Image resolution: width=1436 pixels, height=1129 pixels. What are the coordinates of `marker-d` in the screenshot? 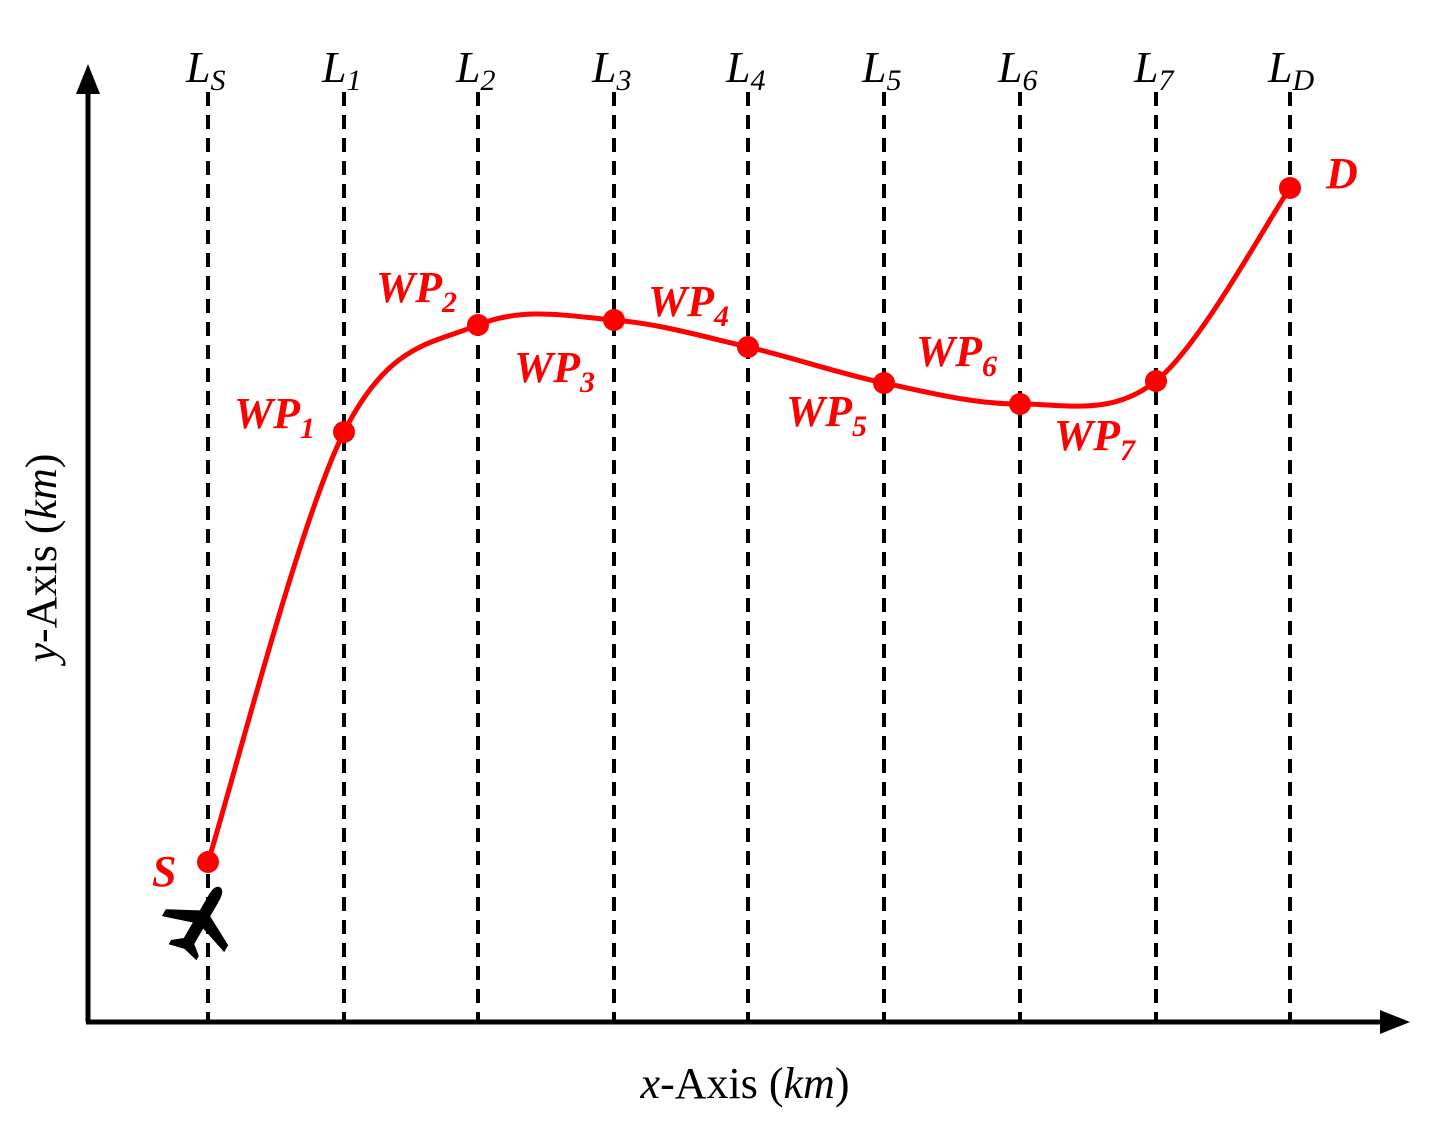 It's located at (1290, 188).